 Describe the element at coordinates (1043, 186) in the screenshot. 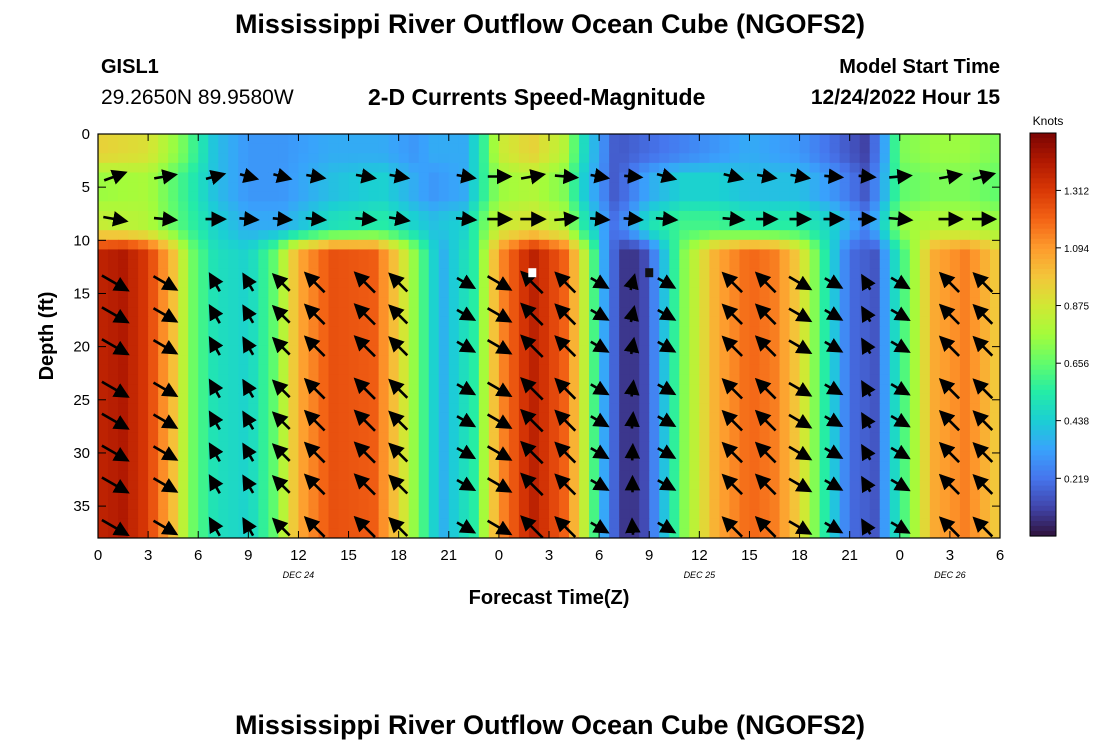

I see `colorbar-segment` at that location.